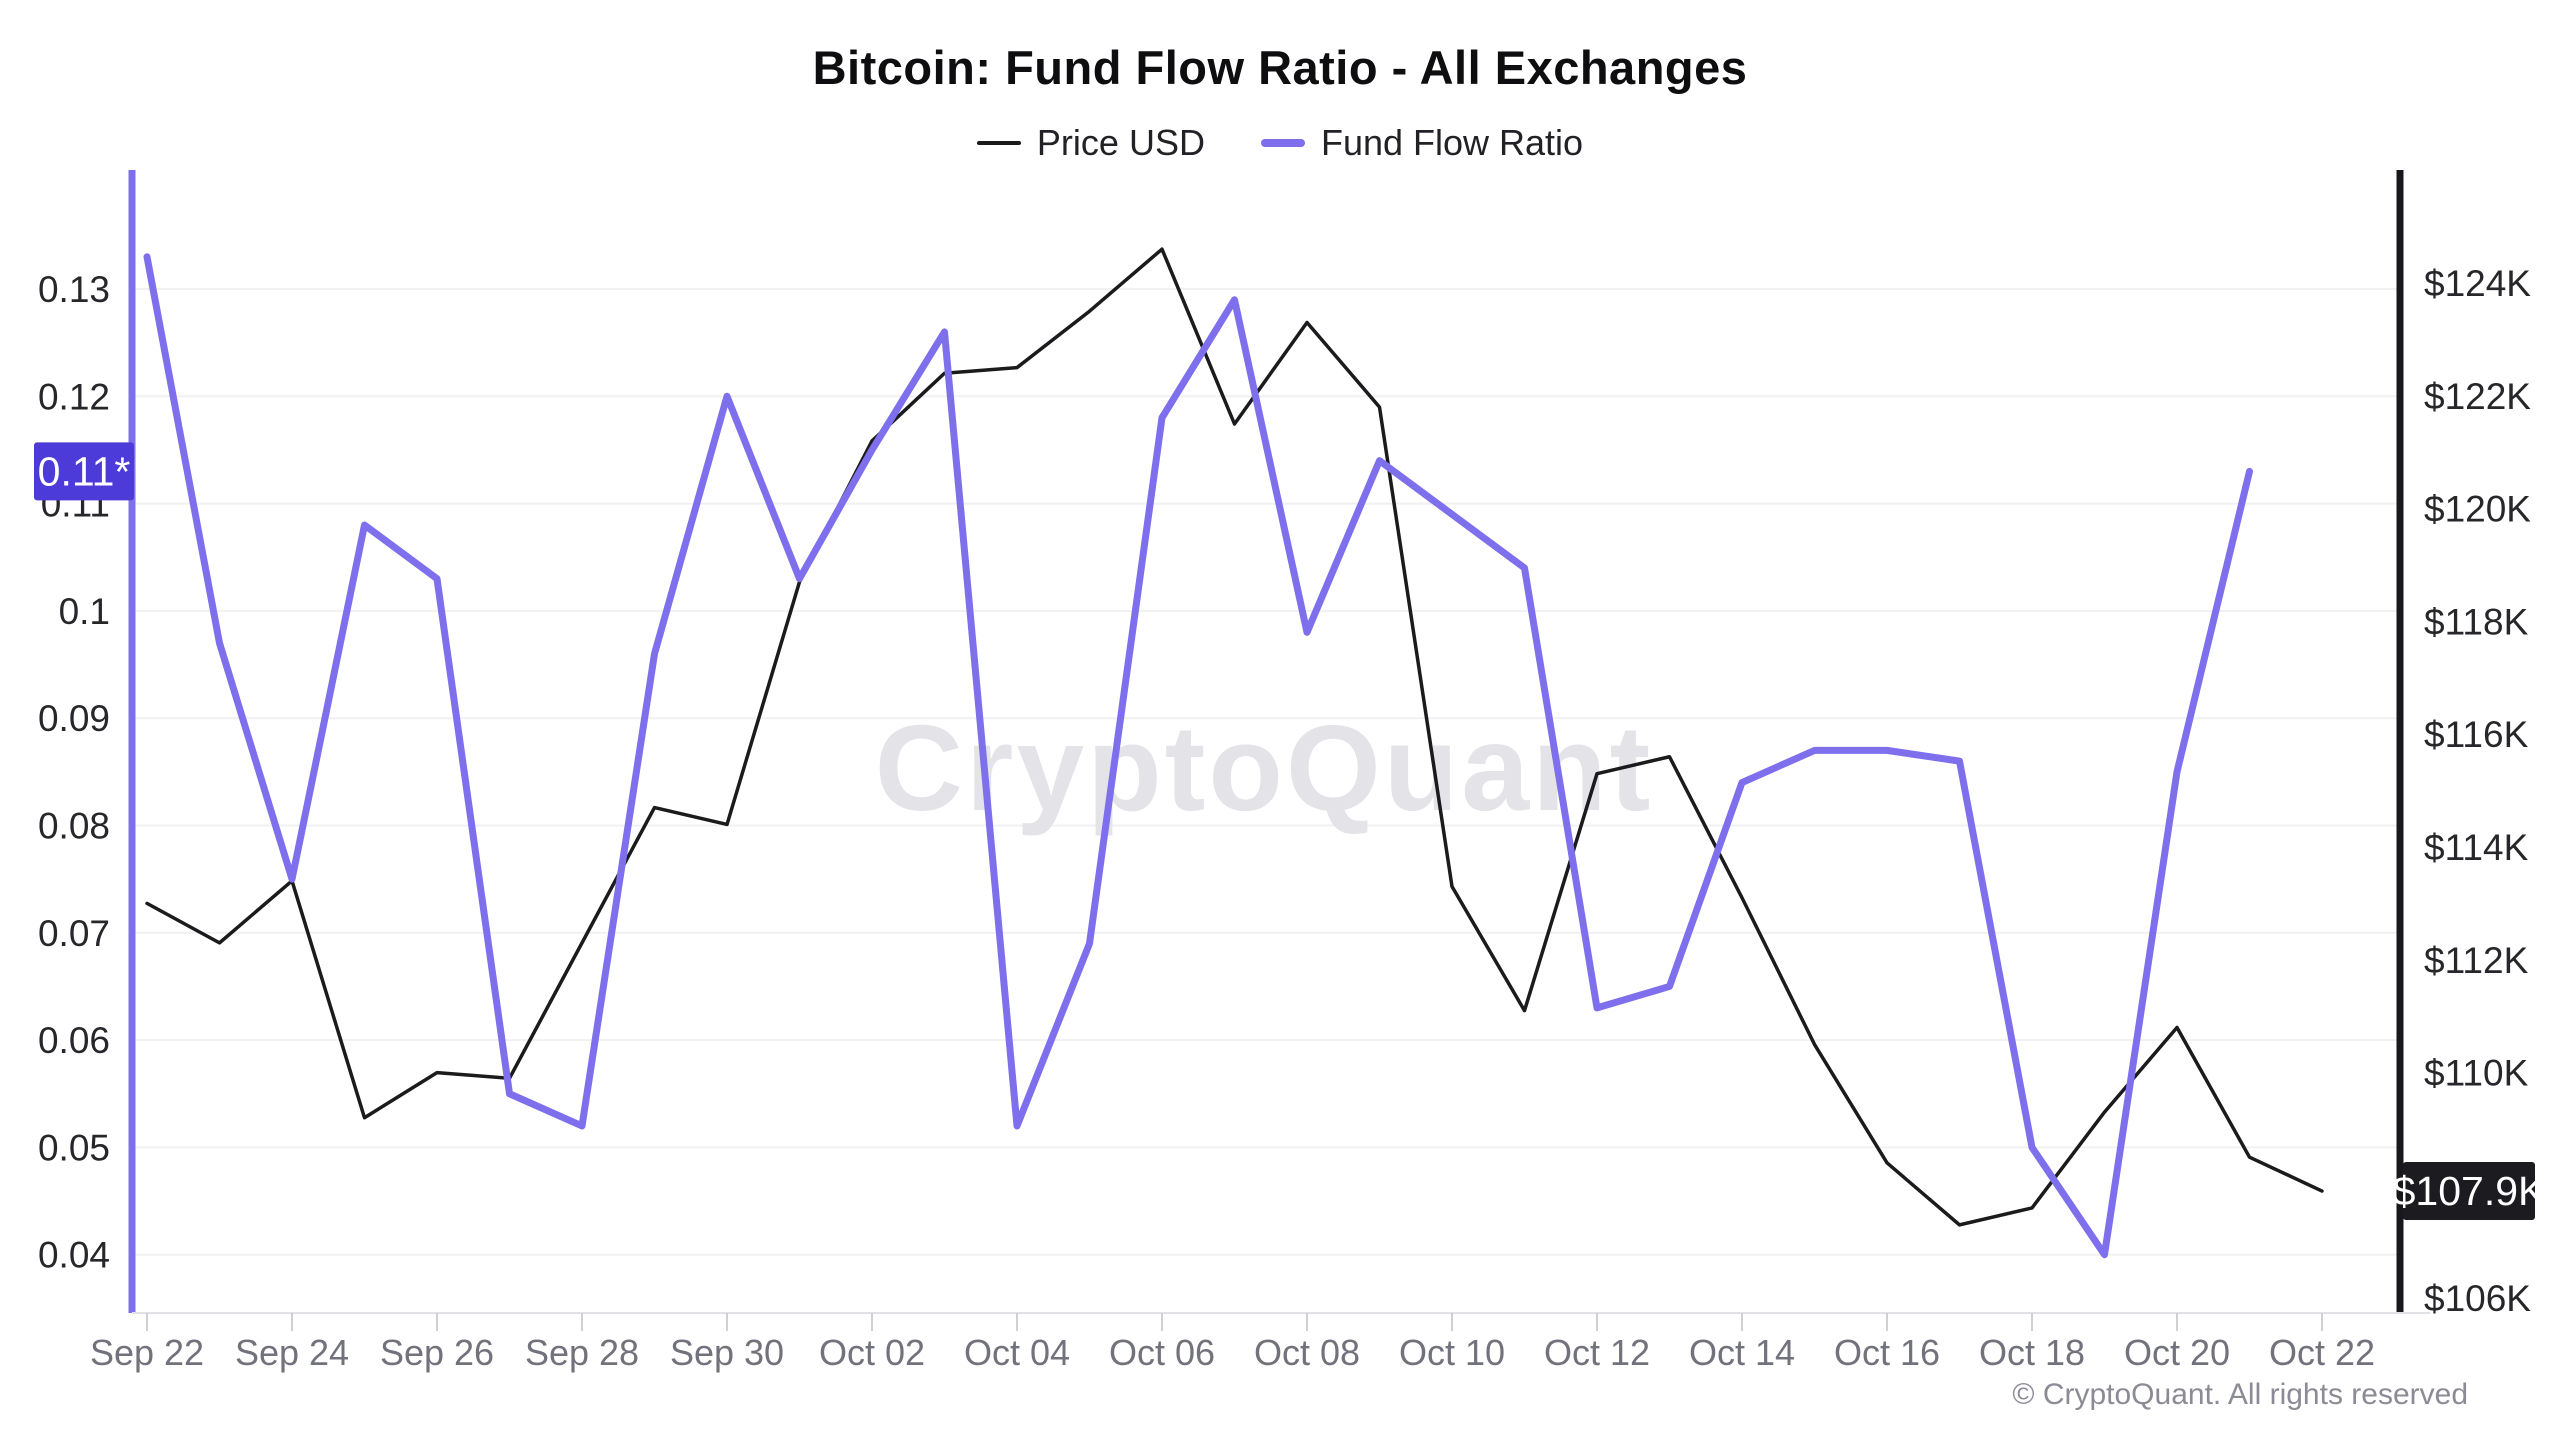 The width and height of the screenshot is (2560, 1440). Describe the element at coordinates (998, 143) in the screenshot. I see `price-line-swatch-icon` at that location.